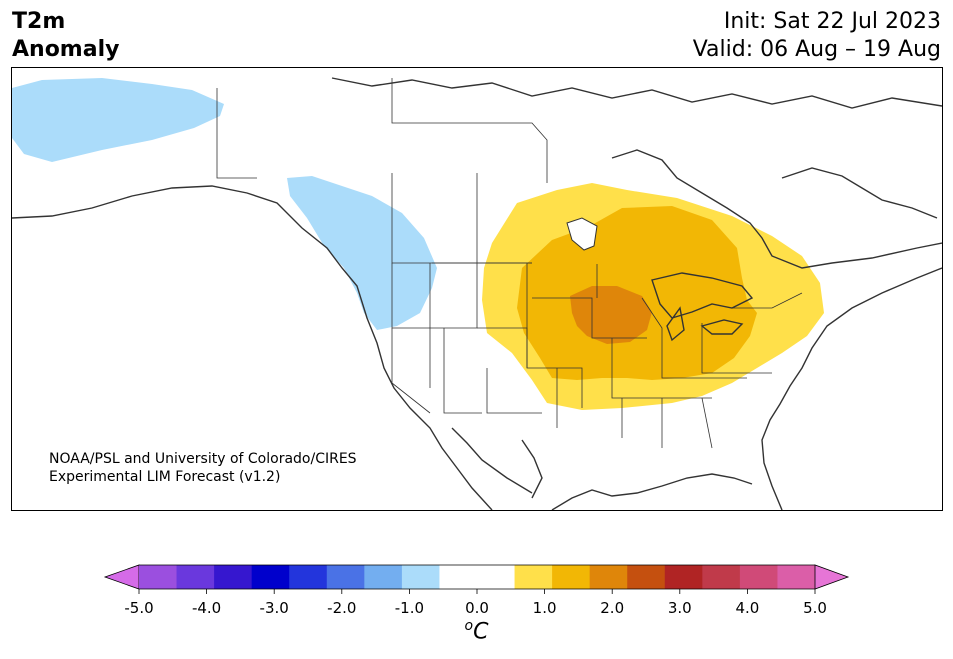  What do you see at coordinates (481, 632) in the screenshot?
I see `unit-base: C` at bounding box center [481, 632].